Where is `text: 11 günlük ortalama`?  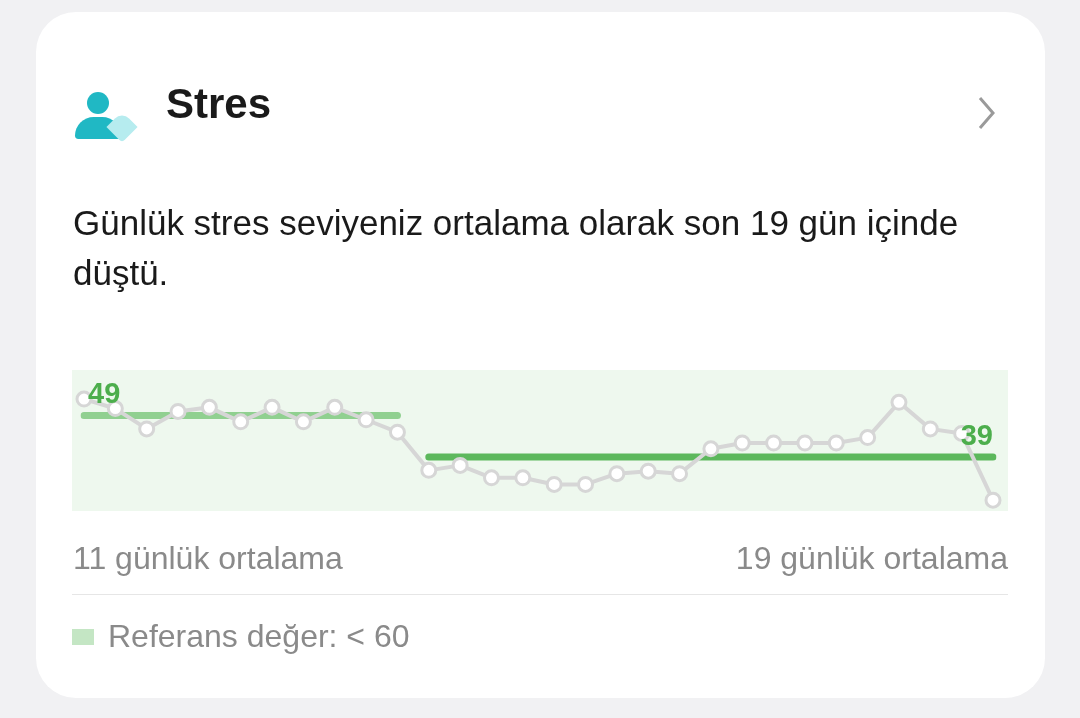
text: 11 günlük ortalama is located at coordinates (208, 558).